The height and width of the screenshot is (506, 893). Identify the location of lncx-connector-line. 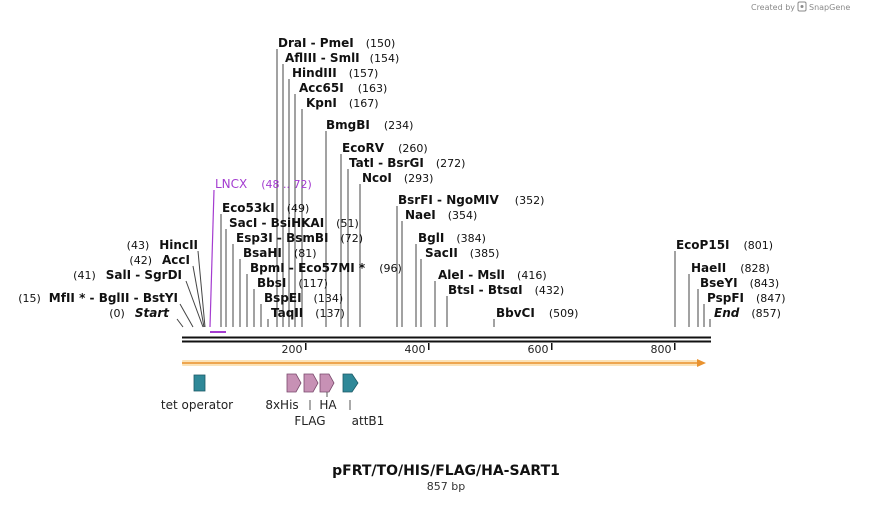
(212, 258).